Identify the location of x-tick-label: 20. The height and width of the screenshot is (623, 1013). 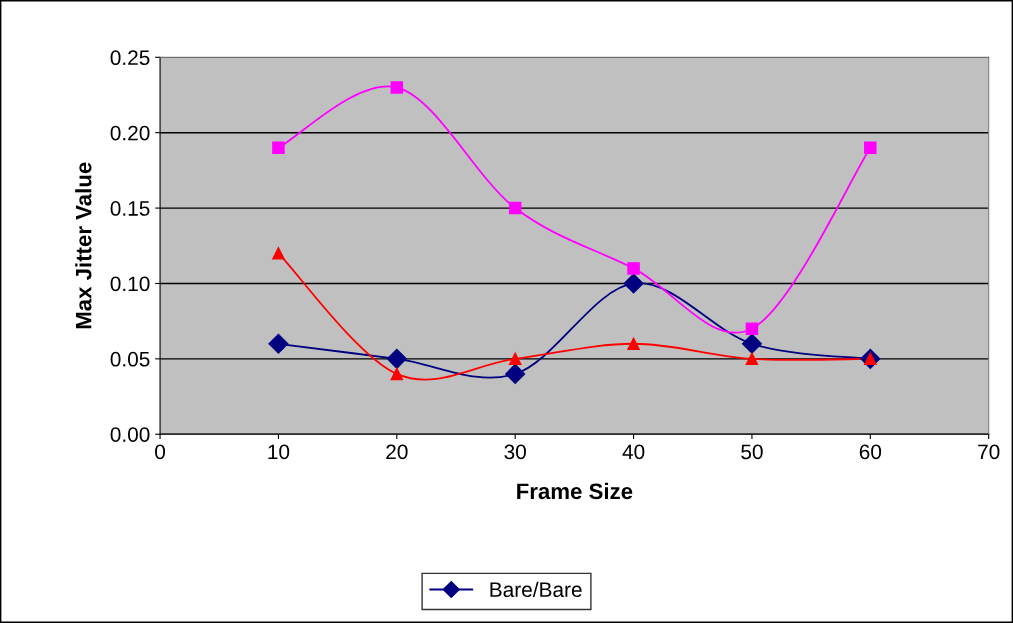
(397, 452).